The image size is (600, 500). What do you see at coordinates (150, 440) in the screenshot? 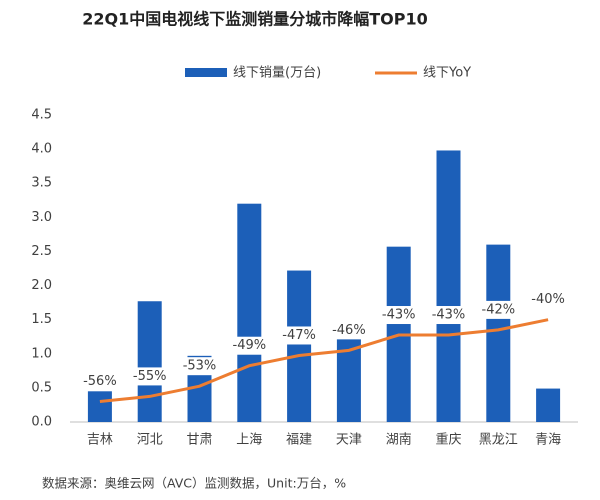
I see `x-tick-label: 河北` at bounding box center [150, 440].